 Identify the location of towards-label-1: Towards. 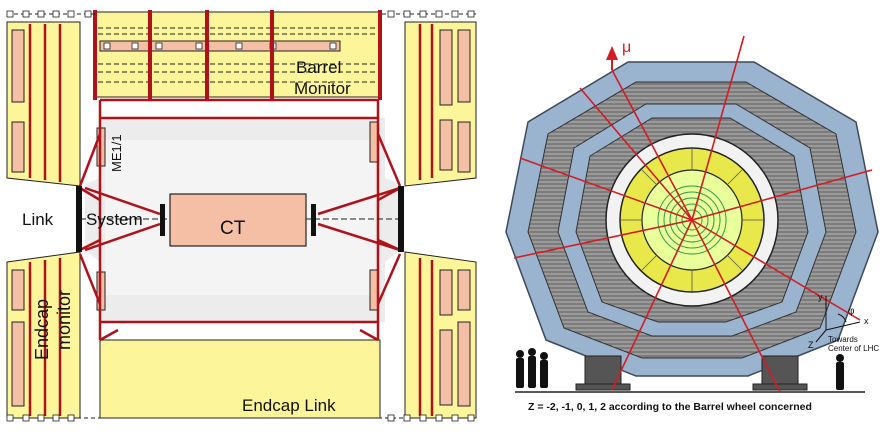
(843, 339).